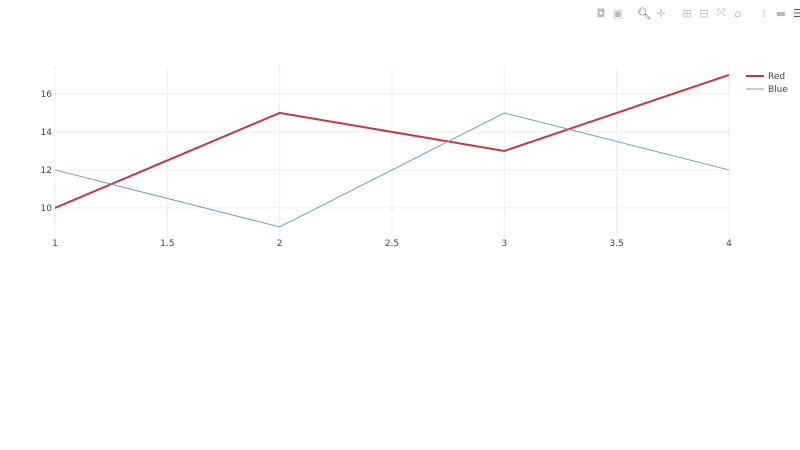  Describe the element at coordinates (55, 244) in the screenshot. I see `x-tick-label: 1` at that location.